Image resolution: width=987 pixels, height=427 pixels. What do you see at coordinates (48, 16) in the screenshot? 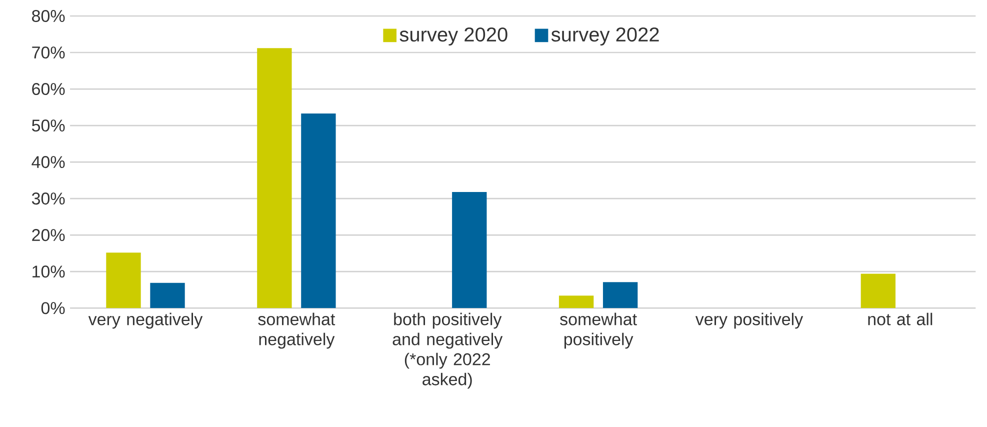
I see `y-tick-label: 80%` at bounding box center [48, 16].